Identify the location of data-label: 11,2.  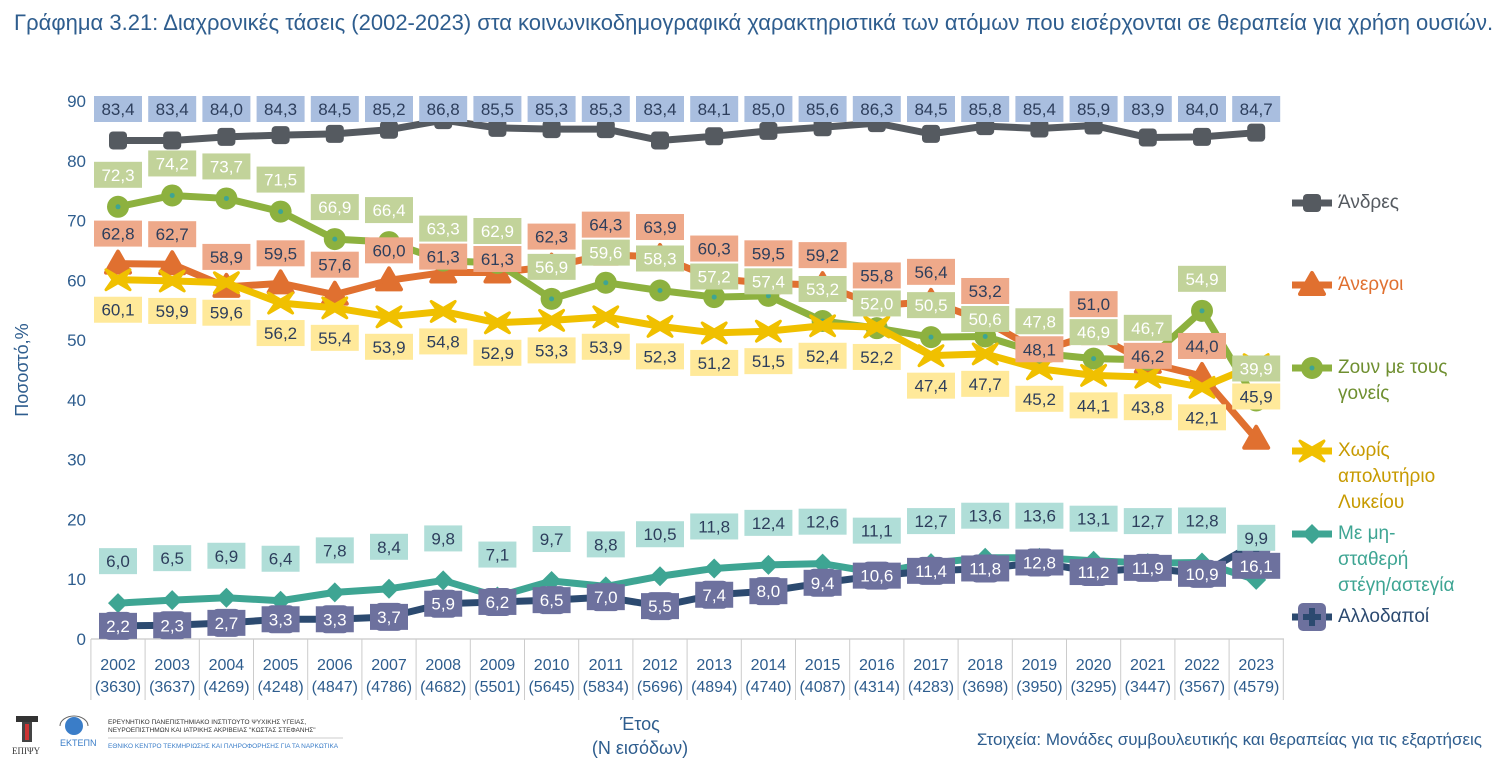
(1094, 572).